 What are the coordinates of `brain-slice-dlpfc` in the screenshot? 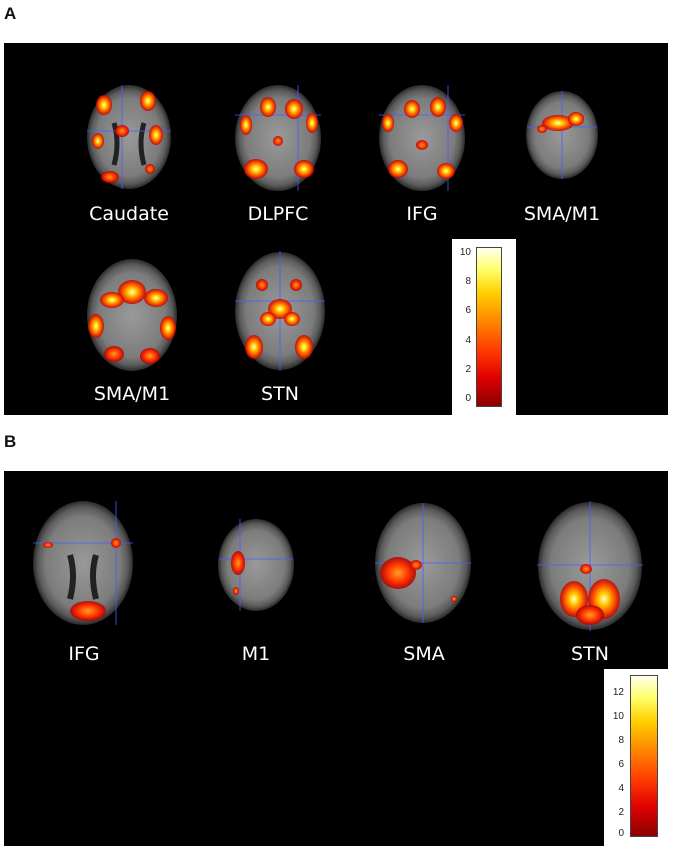 It's located at (278, 138).